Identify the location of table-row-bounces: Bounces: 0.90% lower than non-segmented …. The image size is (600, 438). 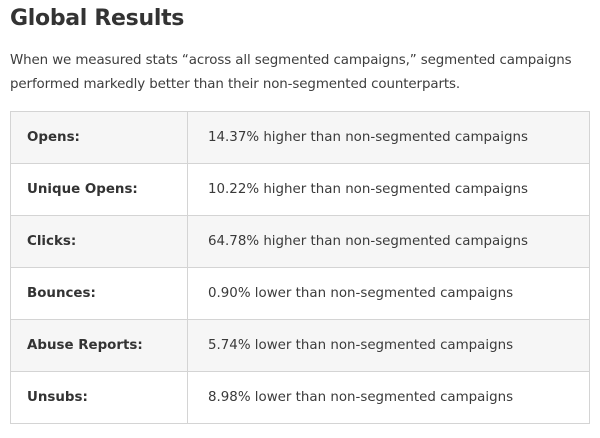
(300, 293).